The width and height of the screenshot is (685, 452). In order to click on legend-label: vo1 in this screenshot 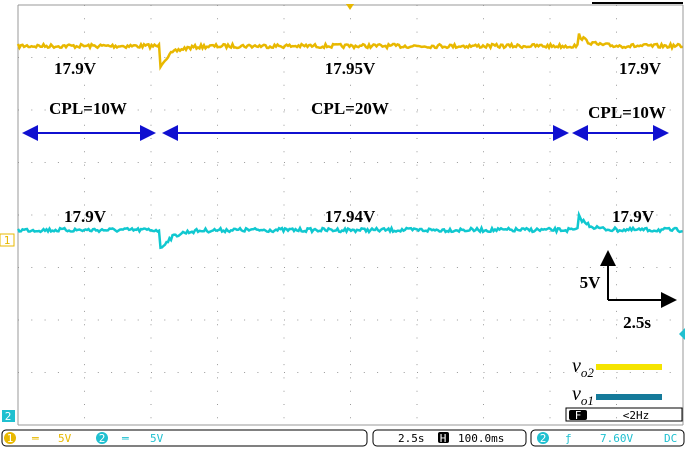, I will do `click(583, 395)`.